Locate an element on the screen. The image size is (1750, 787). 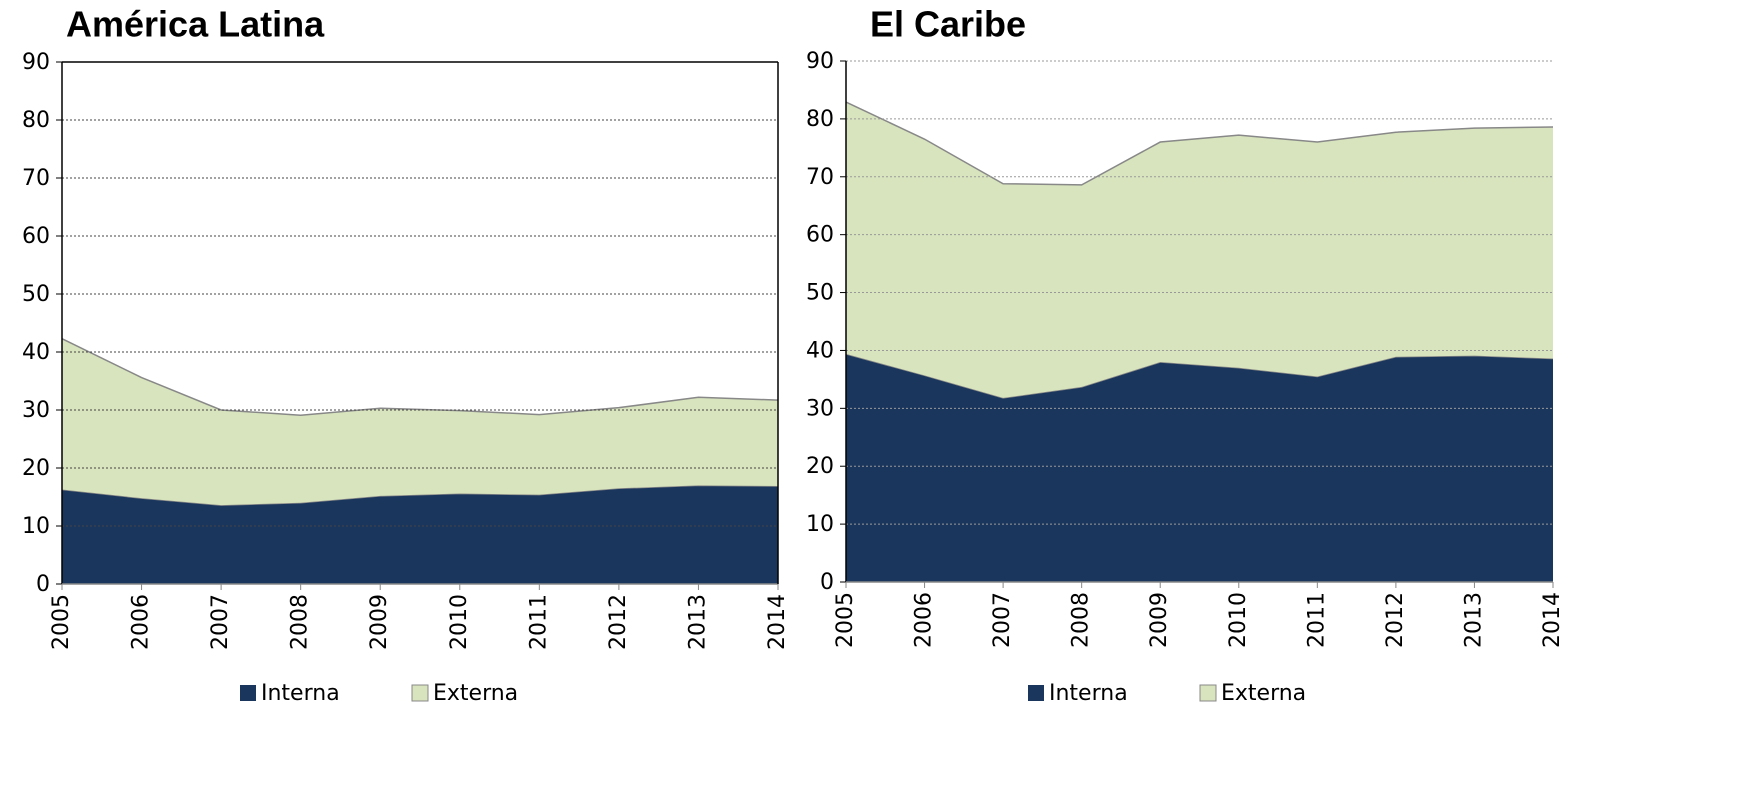
chart-title: El Caribe is located at coordinates (948, 24).